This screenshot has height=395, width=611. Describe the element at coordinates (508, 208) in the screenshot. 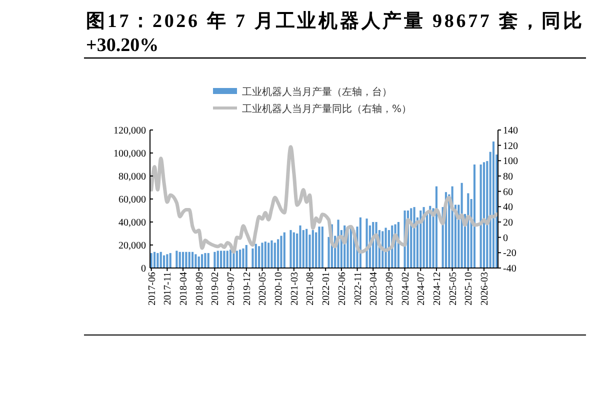

I see `y2-tick-label: 40` at that location.